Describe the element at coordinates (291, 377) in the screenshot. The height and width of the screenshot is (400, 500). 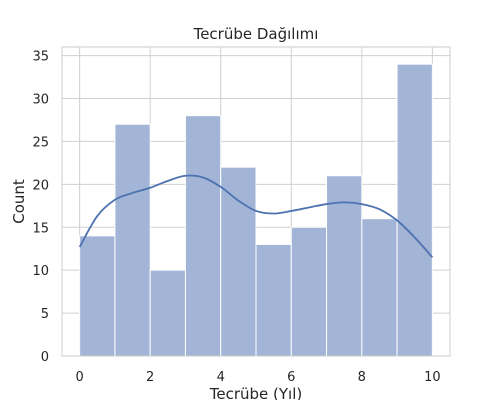
I see `x-tick-label: 6` at that location.